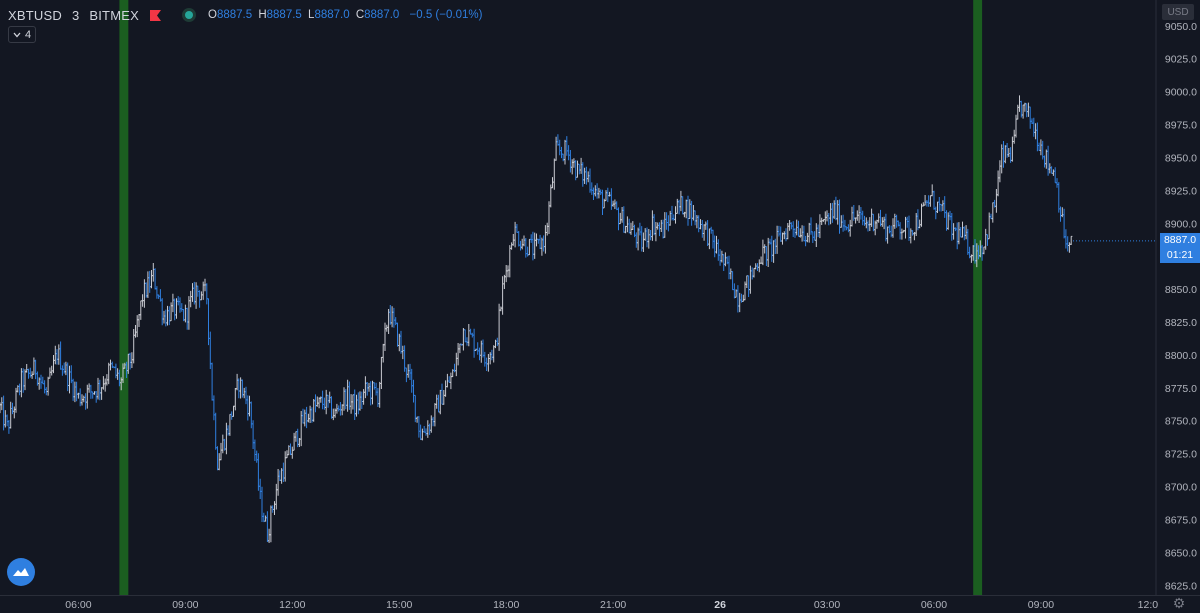 This screenshot has width=1200, height=613. Describe the element at coordinates (1041, 605) in the screenshot. I see `x-tick-label: 09:00` at that location.